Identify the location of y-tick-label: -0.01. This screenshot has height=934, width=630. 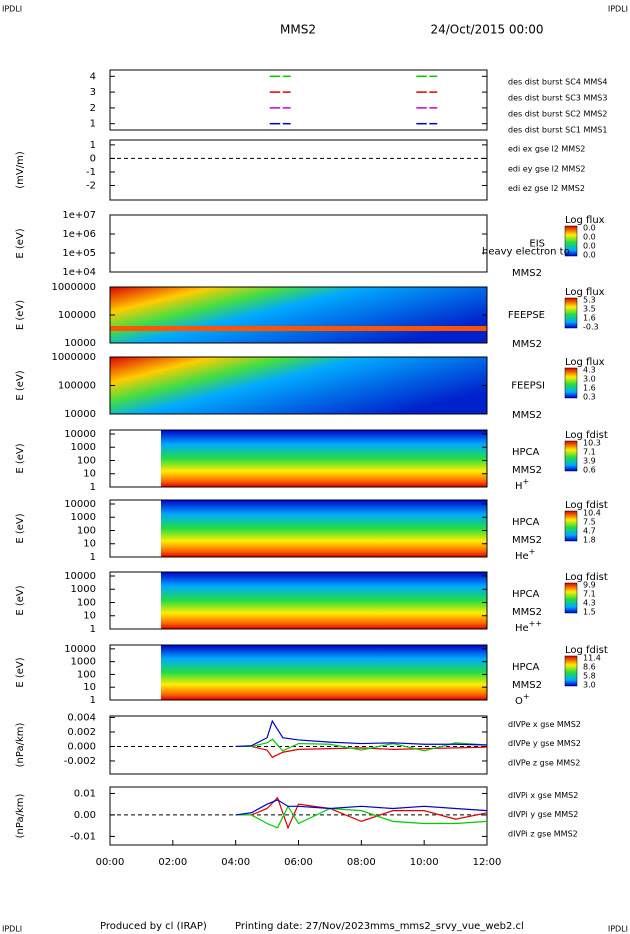
(83, 836).